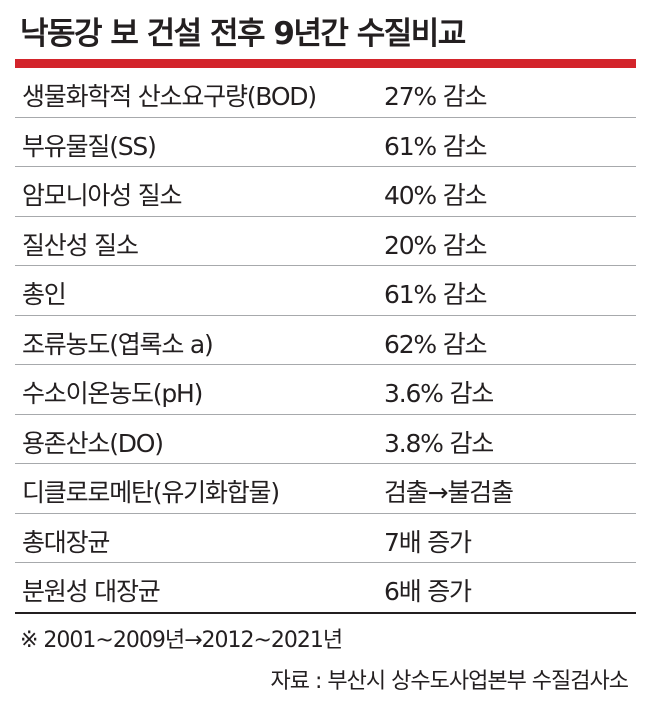 This screenshot has width=650, height=706. I want to click on table-row: 총인 61% 감소, so click(325, 291).